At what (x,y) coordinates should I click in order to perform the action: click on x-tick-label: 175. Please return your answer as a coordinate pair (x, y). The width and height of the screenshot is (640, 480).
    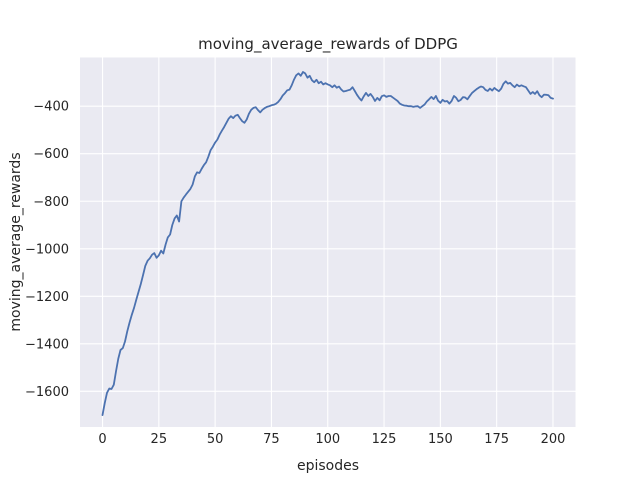
    Looking at the image, I should click on (496, 439).